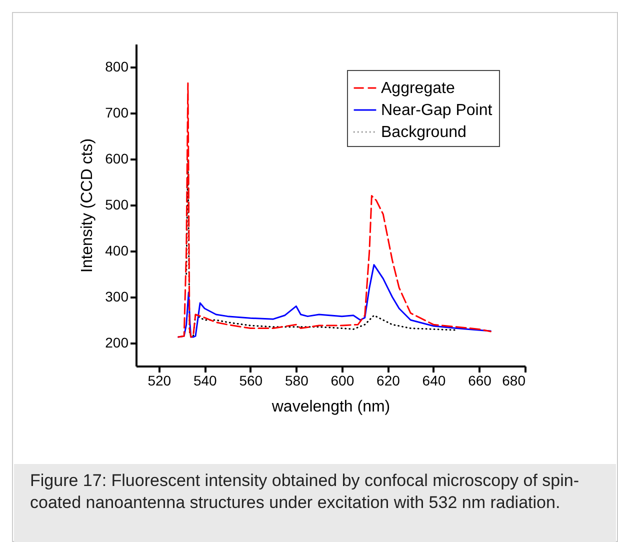  What do you see at coordinates (342, 380) in the screenshot?
I see `x-tick-label: 600` at bounding box center [342, 380].